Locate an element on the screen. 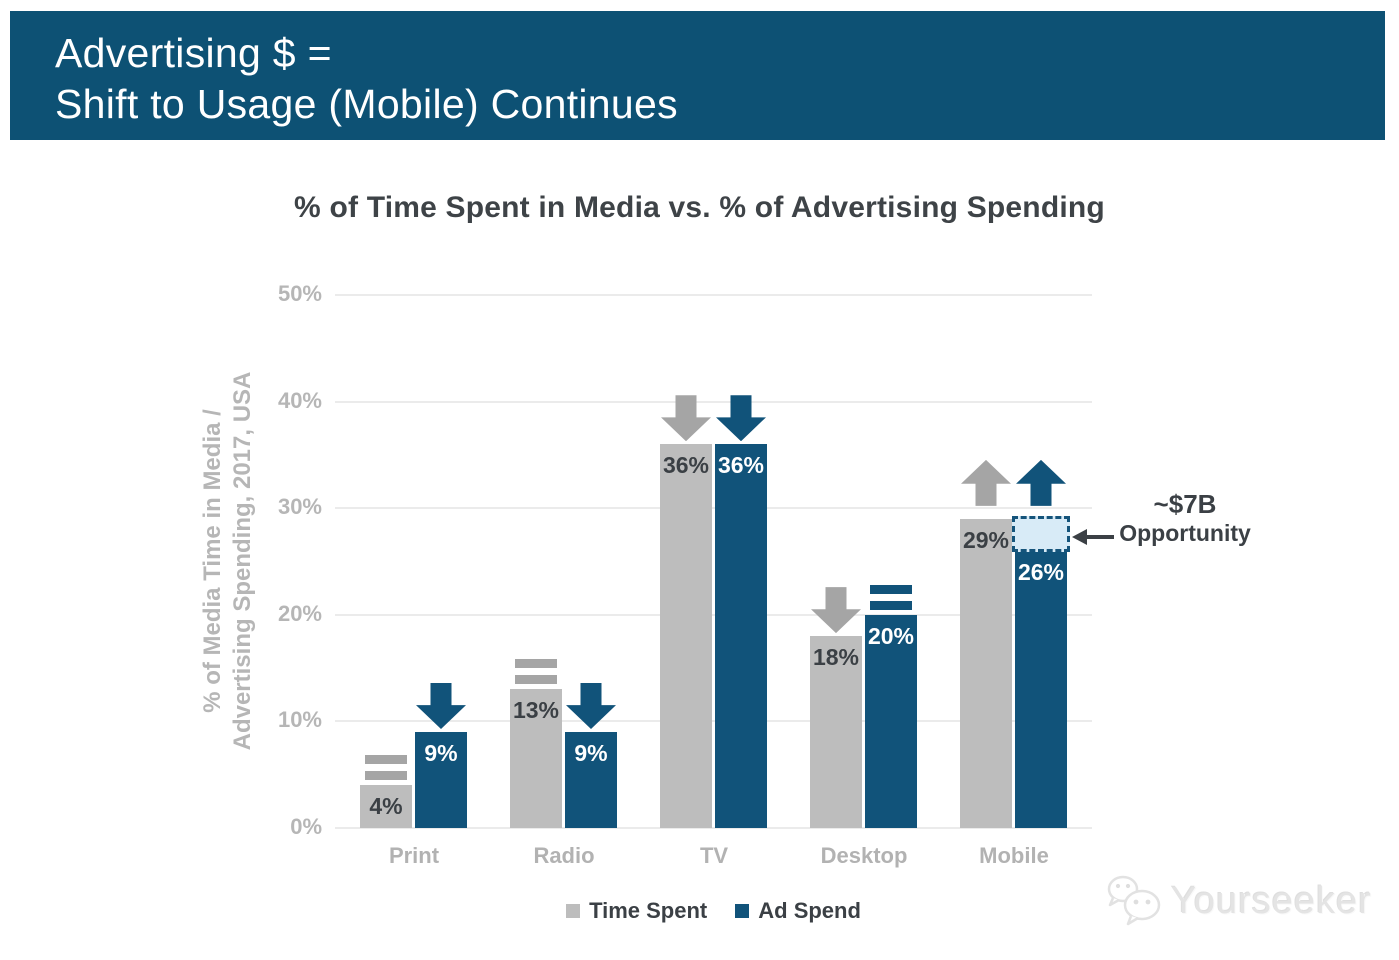  y-tick-label: 30% is located at coordinates (299, 507).